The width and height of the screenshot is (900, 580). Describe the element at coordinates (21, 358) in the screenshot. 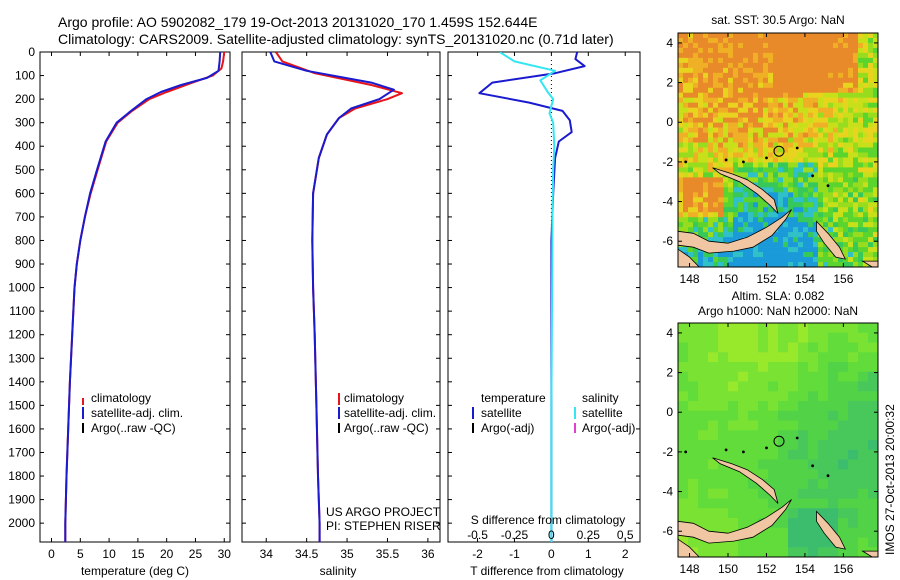

I see `y-tick-label: 1300` at that location.